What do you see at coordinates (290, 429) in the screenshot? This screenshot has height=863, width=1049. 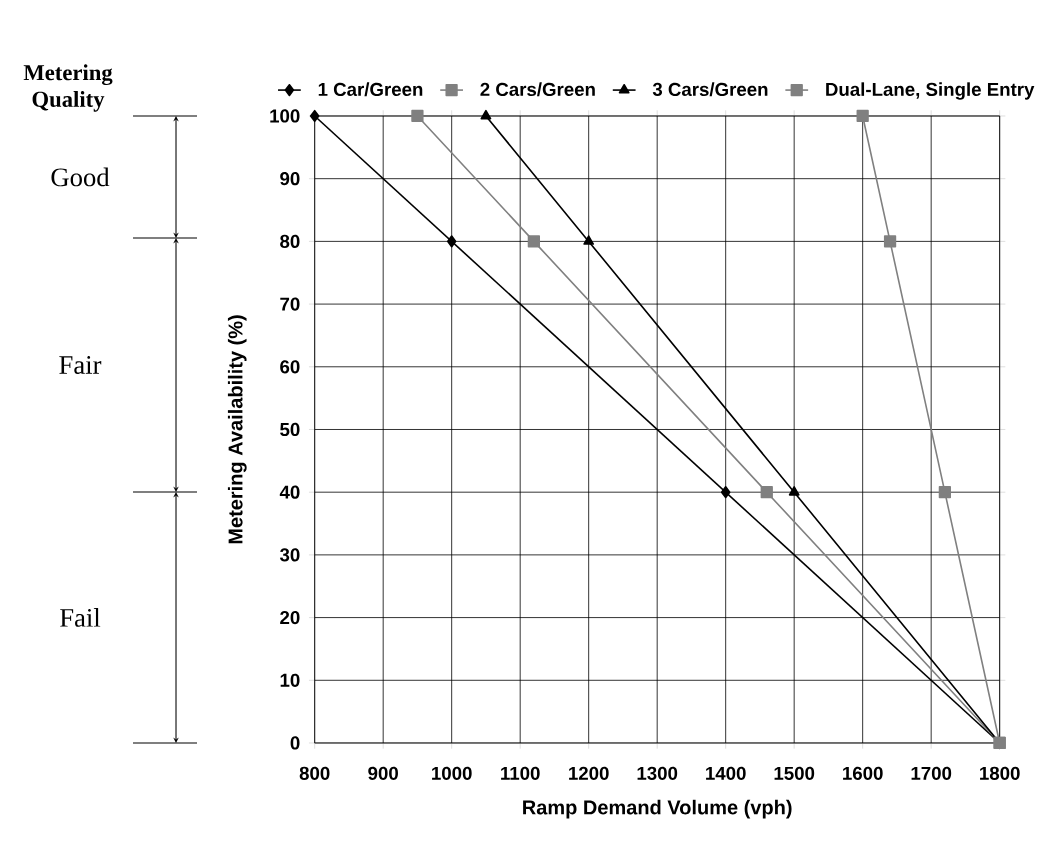 I see `y-tick-label: 50` at bounding box center [290, 429].